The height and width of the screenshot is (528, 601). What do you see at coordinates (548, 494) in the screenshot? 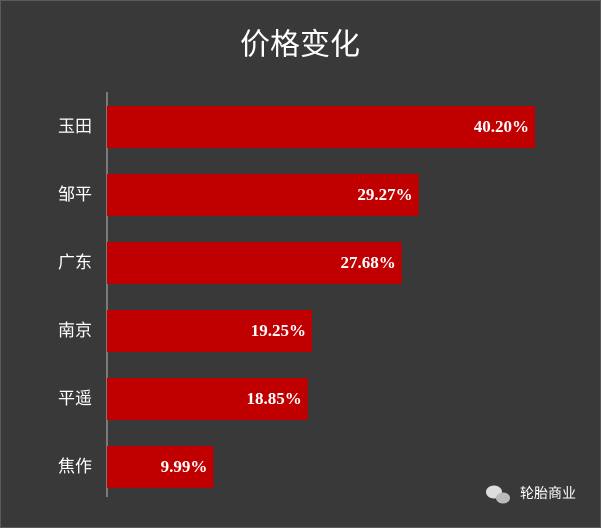
I see `watermark: 轮胎商业` at bounding box center [548, 494].